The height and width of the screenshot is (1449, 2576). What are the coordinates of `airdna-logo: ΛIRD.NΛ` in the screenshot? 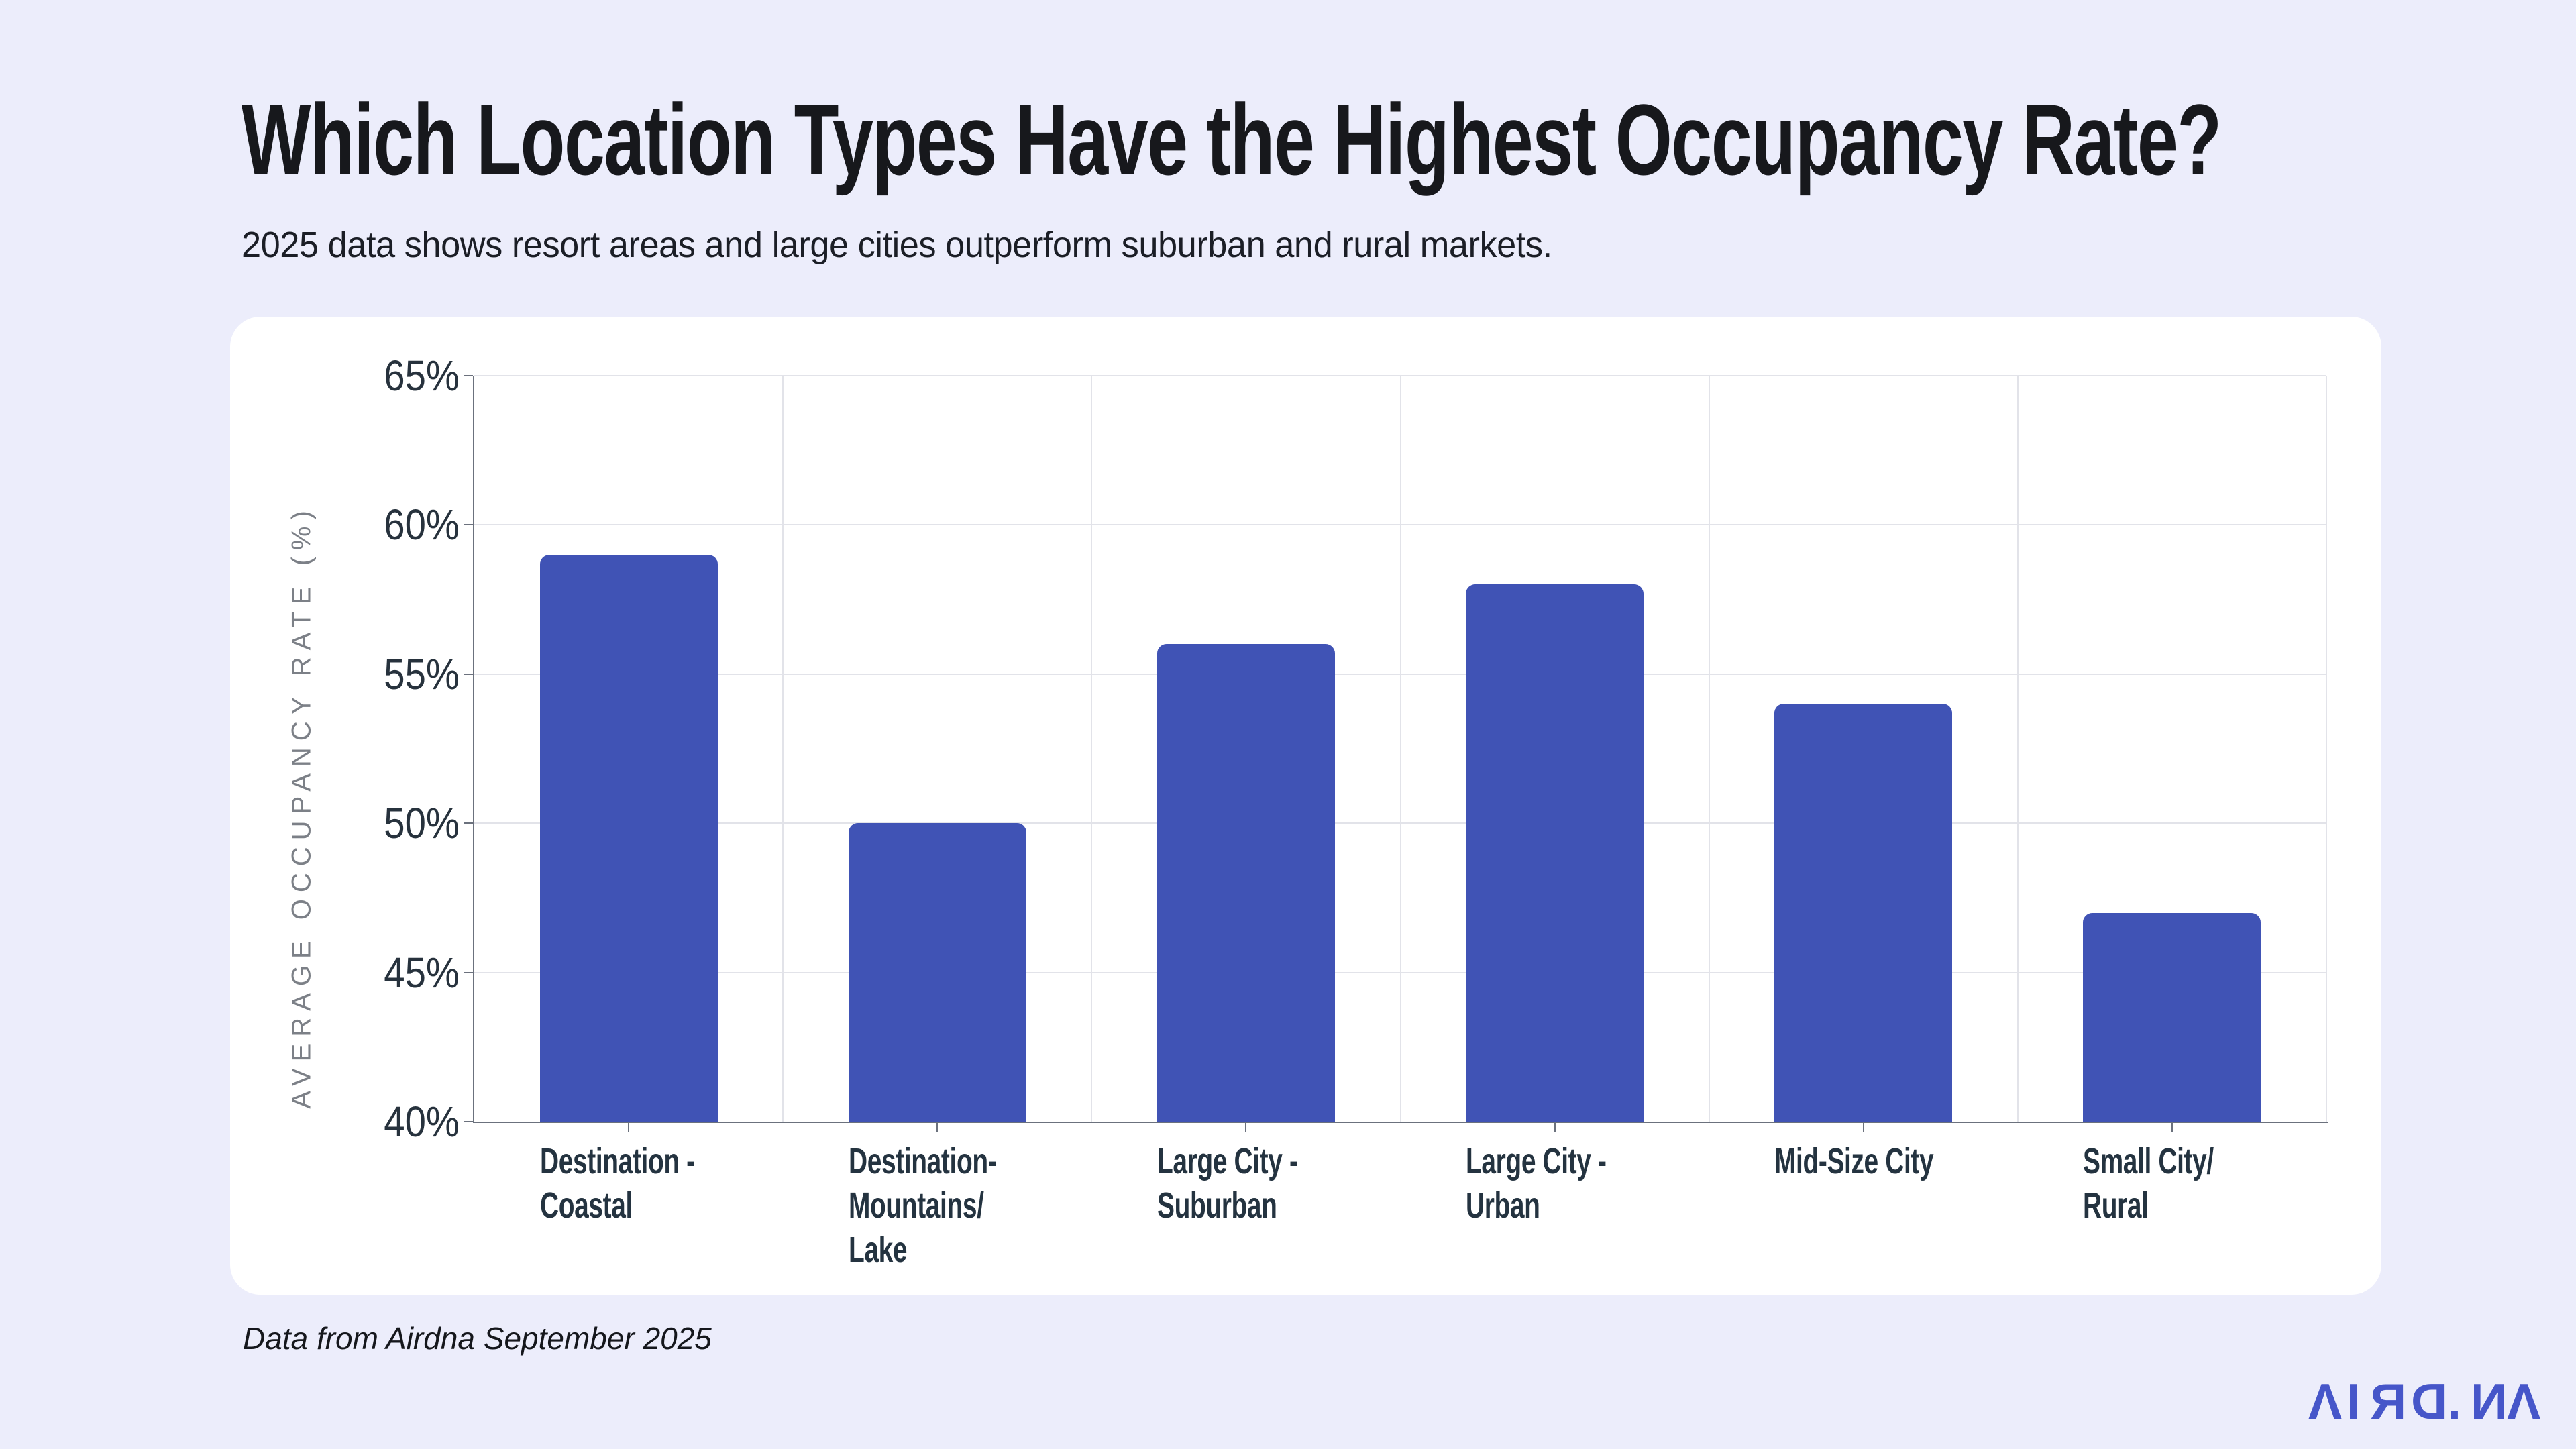 It's located at (2426, 1401).